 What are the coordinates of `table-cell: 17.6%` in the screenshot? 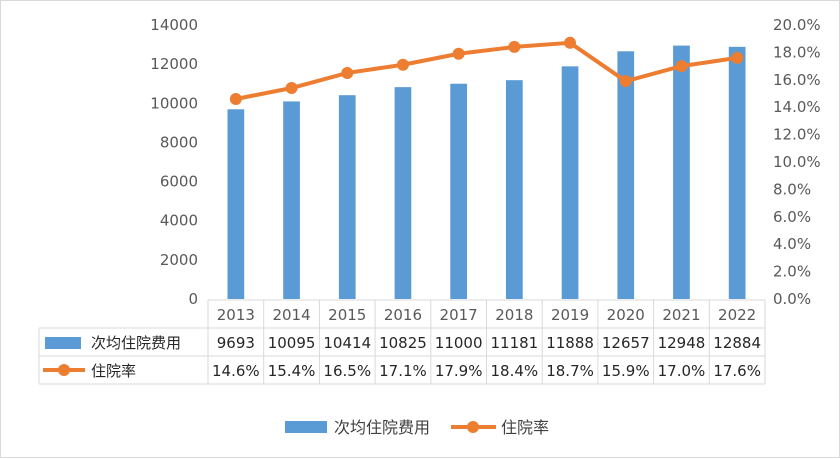 It's located at (737, 371).